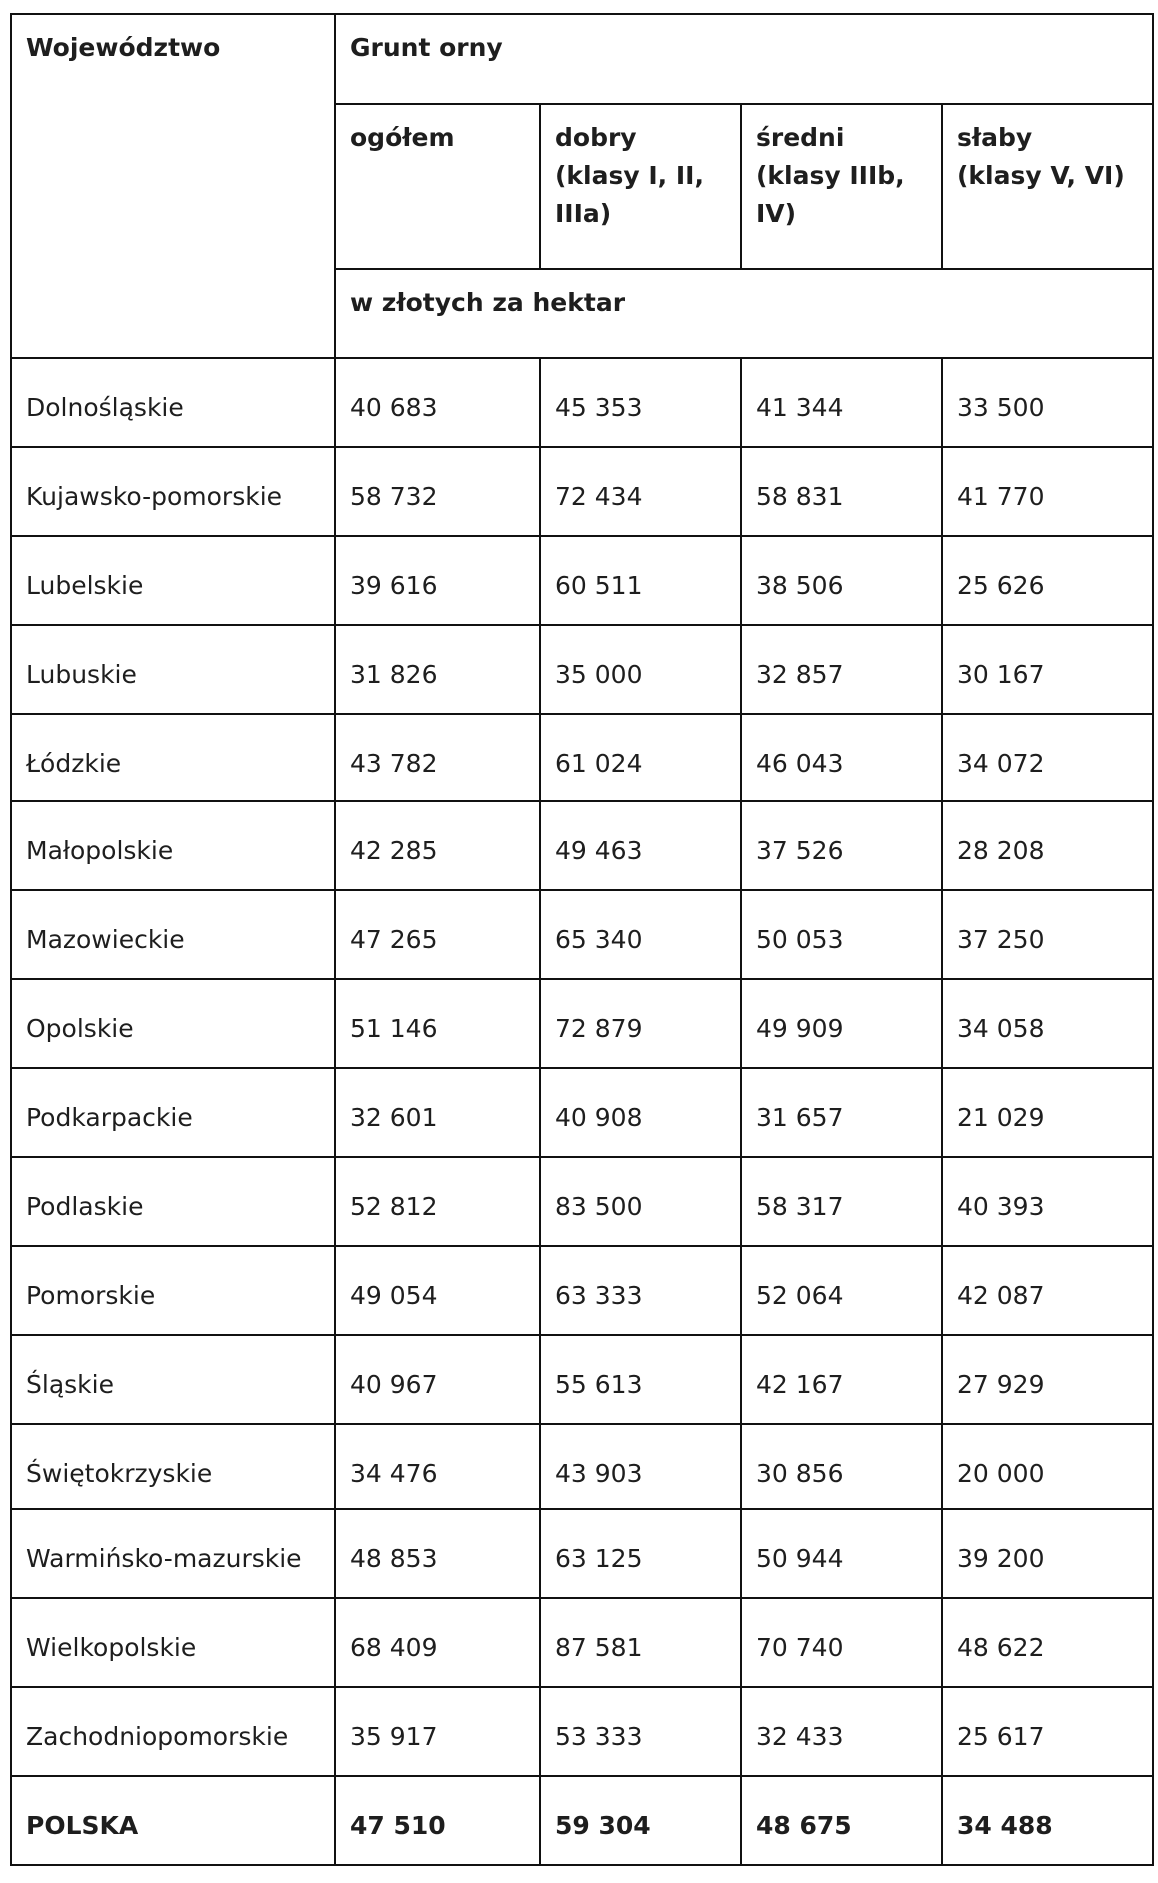 The width and height of the screenshot is (1158, 1883). I want to click on unit-header: w złotych za hektar, so click(744, 313).